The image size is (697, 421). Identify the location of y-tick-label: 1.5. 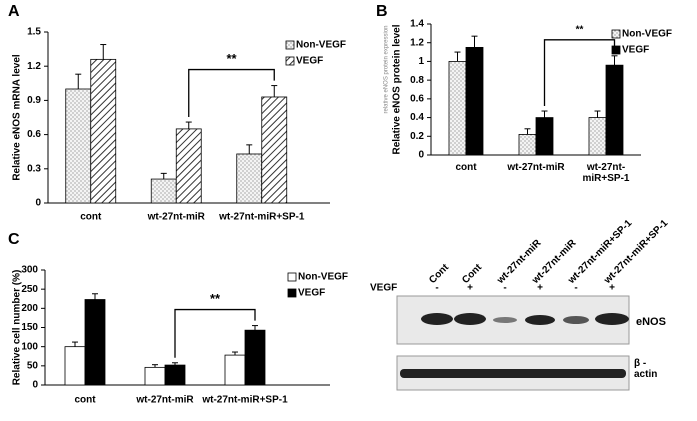
(34, 32).